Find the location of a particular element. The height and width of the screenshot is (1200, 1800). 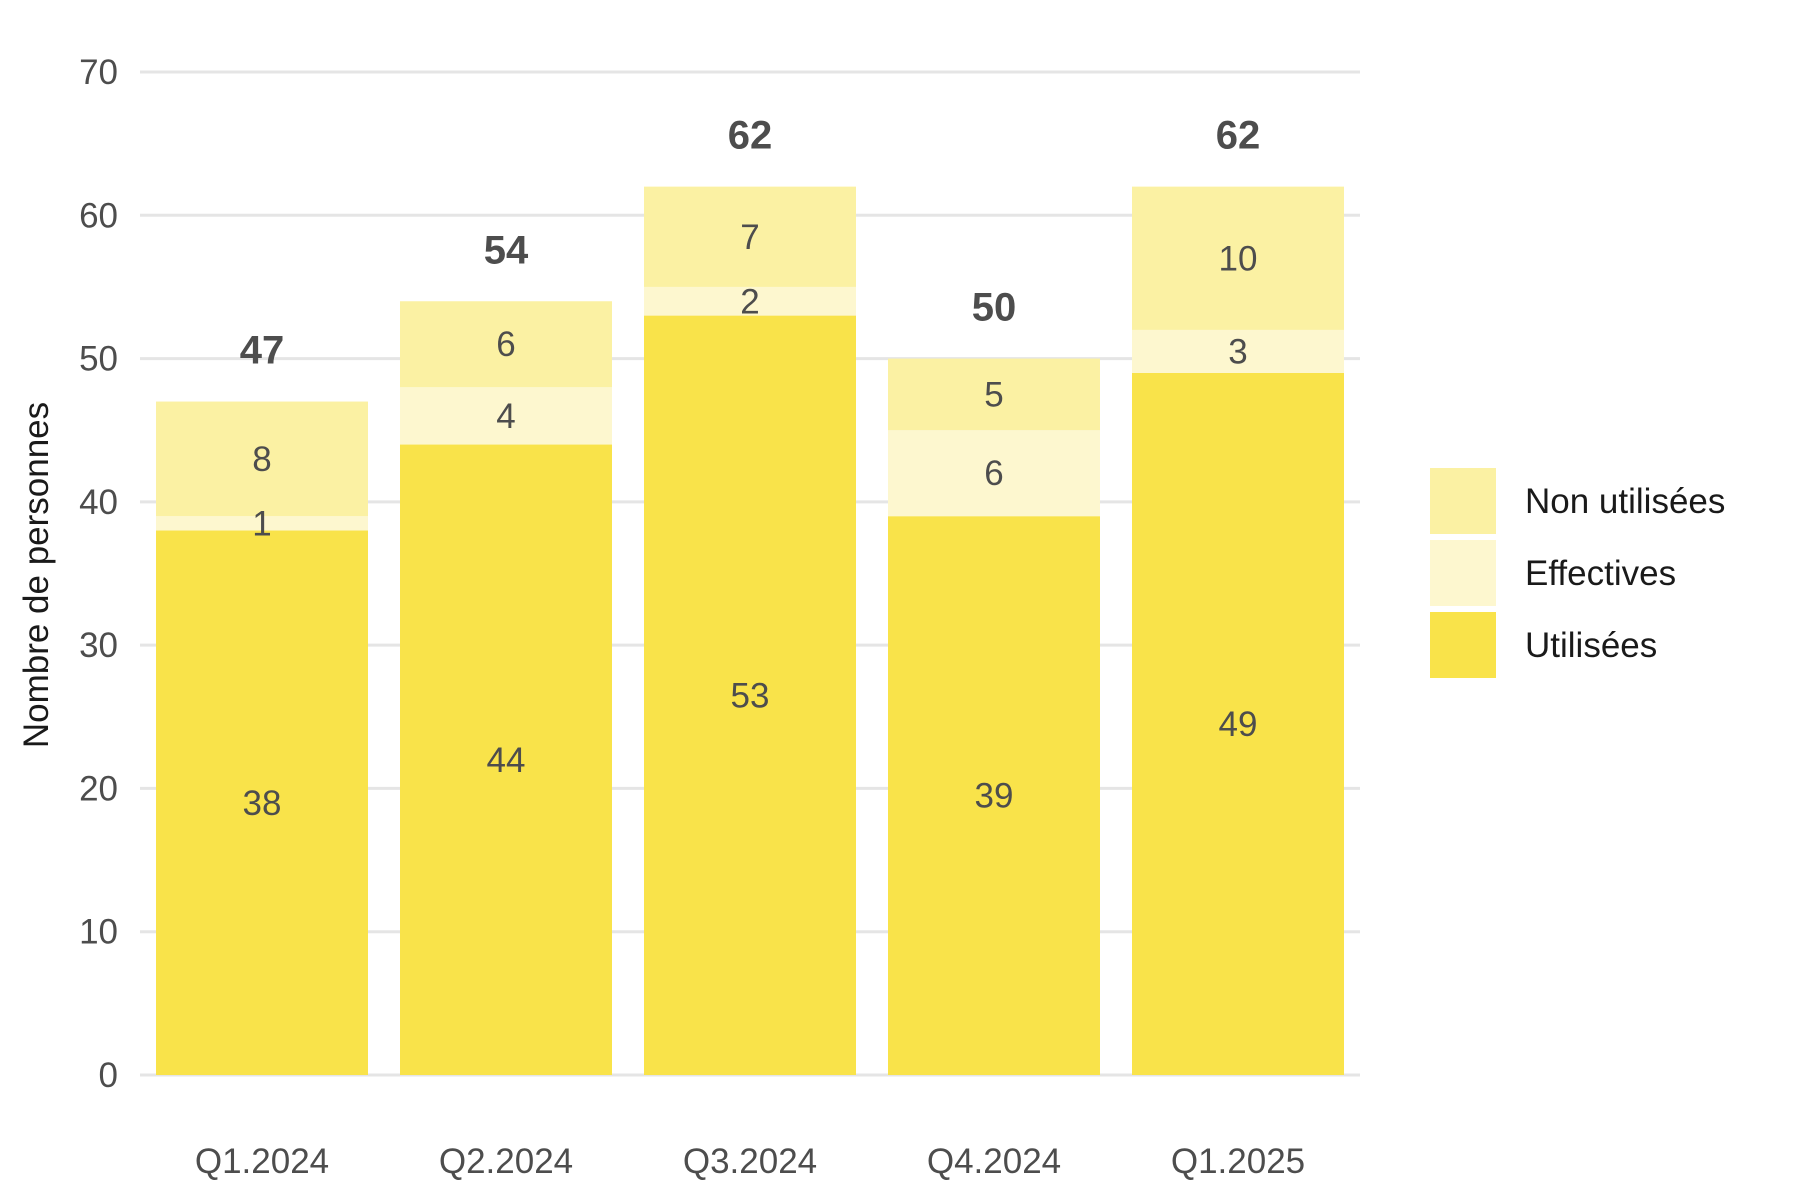

segment-value-label: 7 is located at coordinates (749, 237).